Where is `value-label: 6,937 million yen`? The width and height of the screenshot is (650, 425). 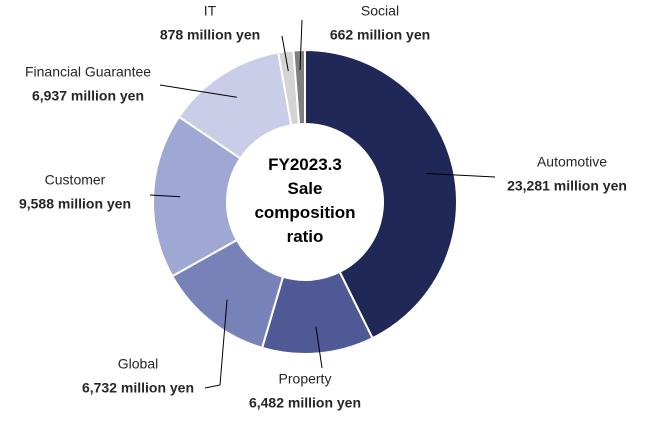 value-label: 6,937 million yen is located at coordinates (88, 96).